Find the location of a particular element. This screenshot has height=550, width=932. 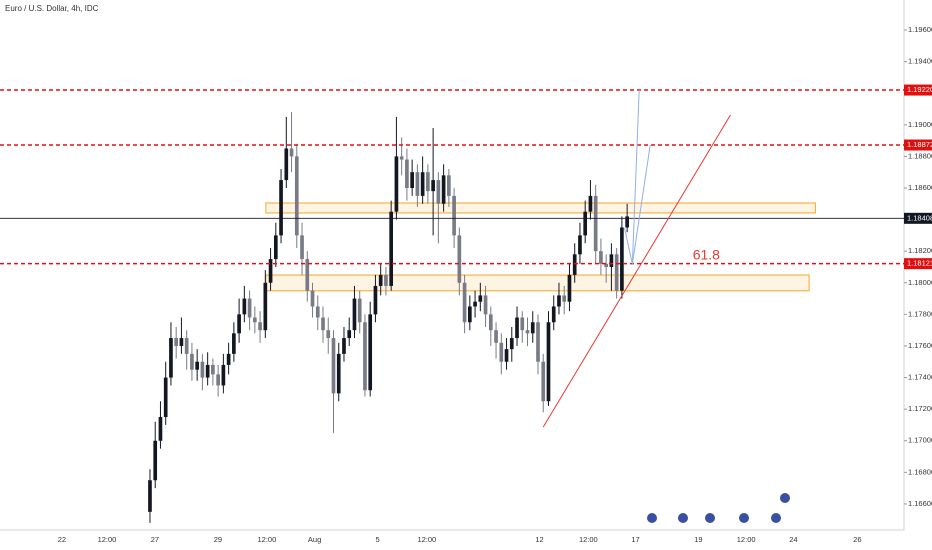

event-icons is located at coordinates (718, 508).